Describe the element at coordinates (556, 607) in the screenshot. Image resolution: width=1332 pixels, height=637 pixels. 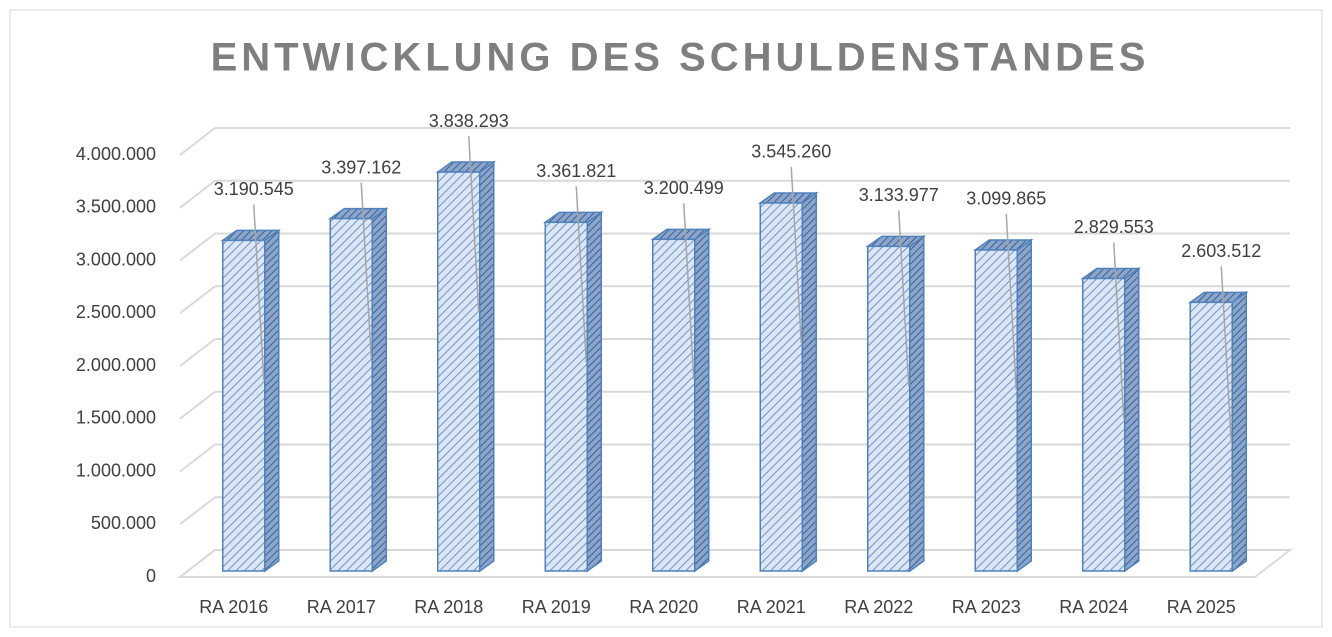
I see `x-tick-label: RA 2019` at that location.